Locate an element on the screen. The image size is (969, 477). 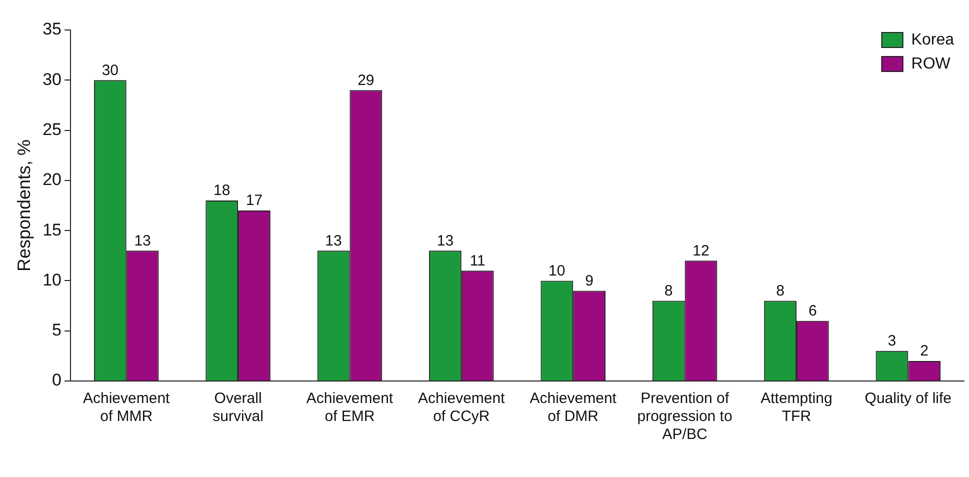
data-label: 18 is located at coordinates (222, 191).